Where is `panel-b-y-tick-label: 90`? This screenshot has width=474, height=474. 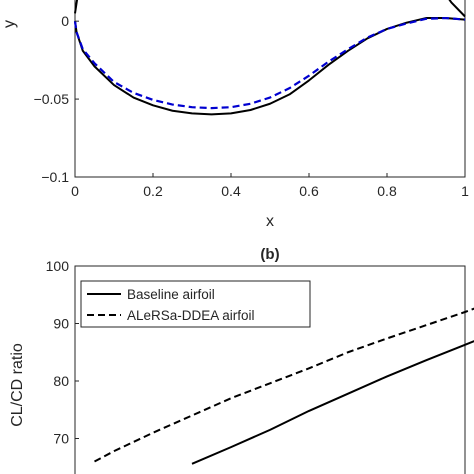 panel-b-y-tick-label: 90 is located at coordinates (61, 324).